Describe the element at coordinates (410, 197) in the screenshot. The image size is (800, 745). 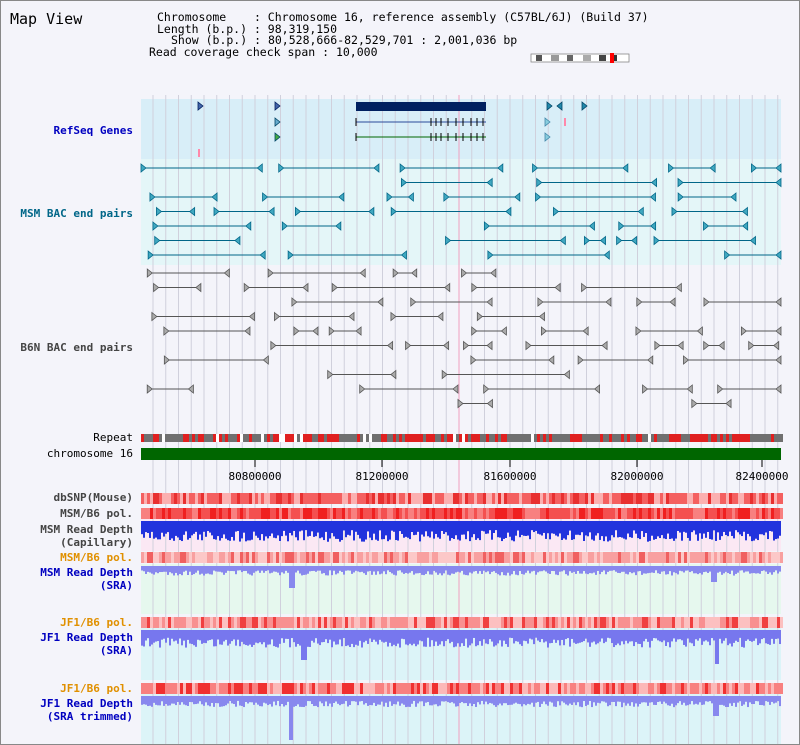
I see `bac-end-marker` at that location.